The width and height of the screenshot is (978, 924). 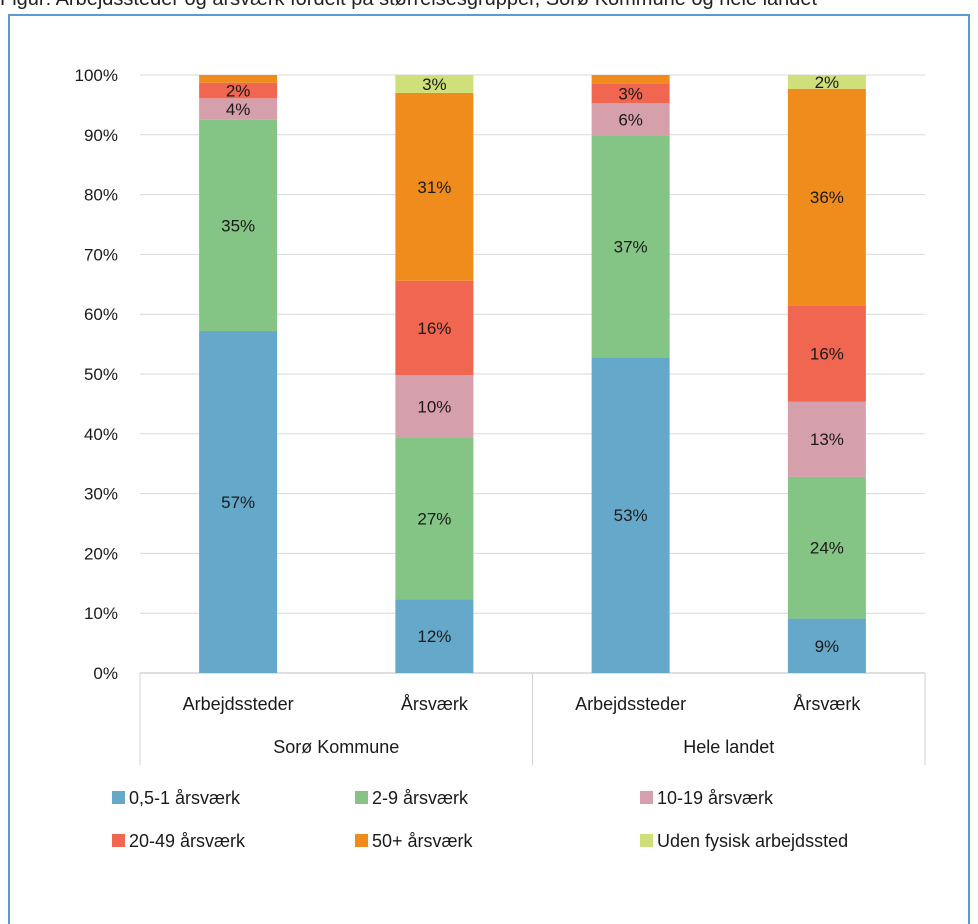 What do you see at coordinates (728, 747) in the screenshot?
I see `x-group-label: Hele landet` at bounding box center [728, 747].